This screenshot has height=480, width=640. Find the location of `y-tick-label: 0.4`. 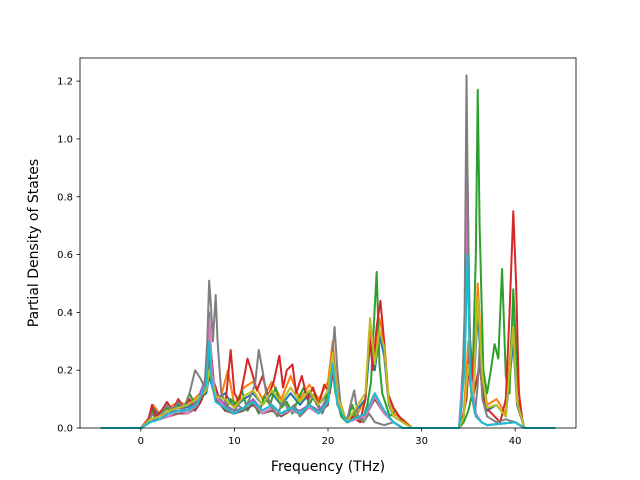

y-tick-label: 0.4 is located at coordinates (65, 313).